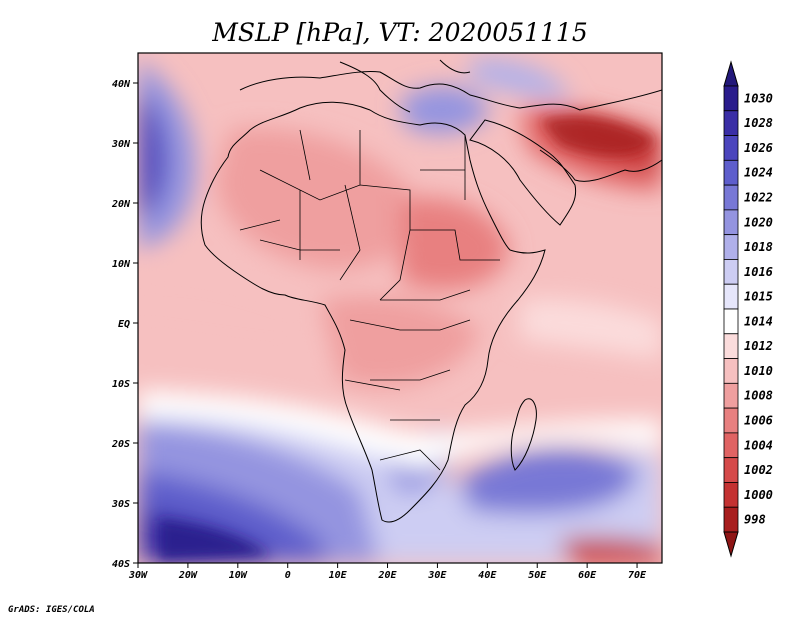  Describe the element at coordinates (758, 445) in the screenshot. I see `colorbar-label: 1004` at that location.